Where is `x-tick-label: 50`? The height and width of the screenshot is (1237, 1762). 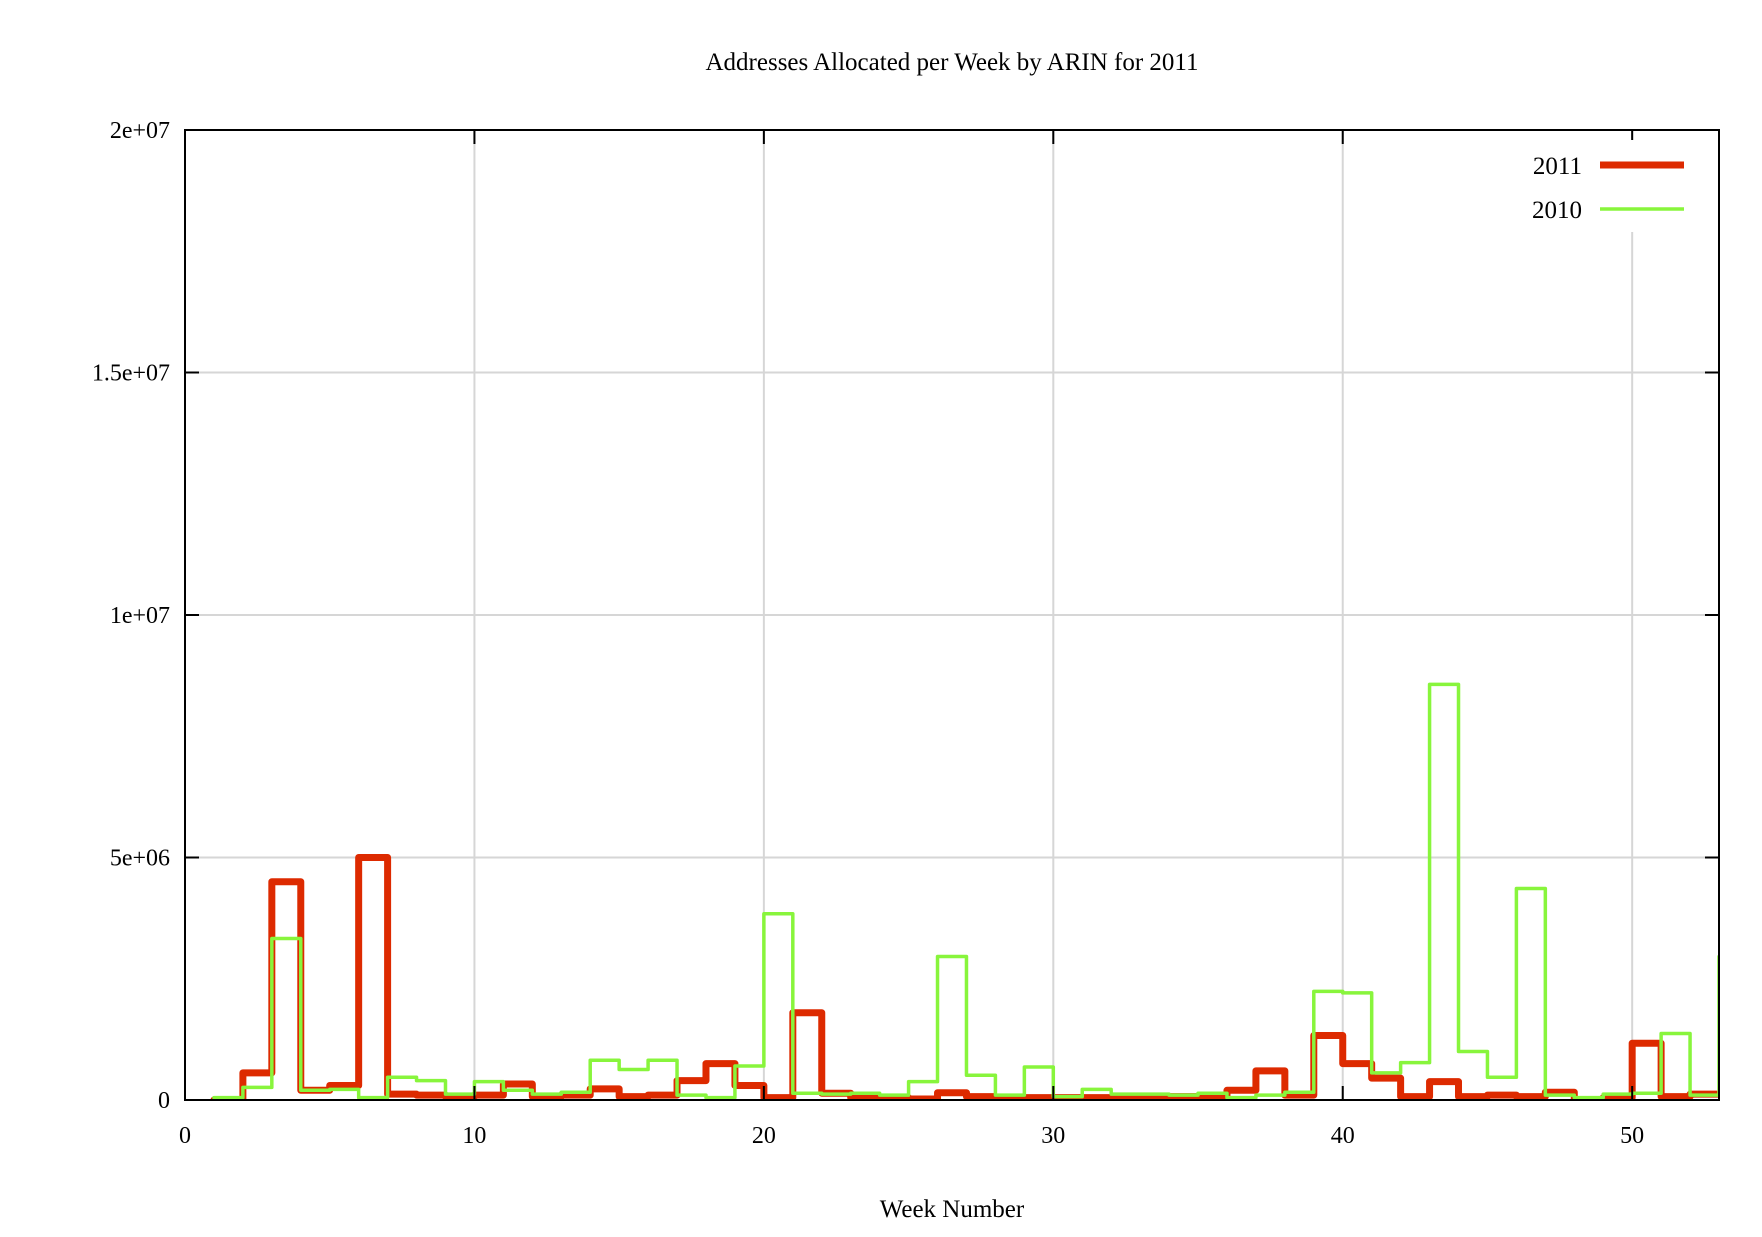 x-tick-label: 50 is located at coordinates (1632, 1136).